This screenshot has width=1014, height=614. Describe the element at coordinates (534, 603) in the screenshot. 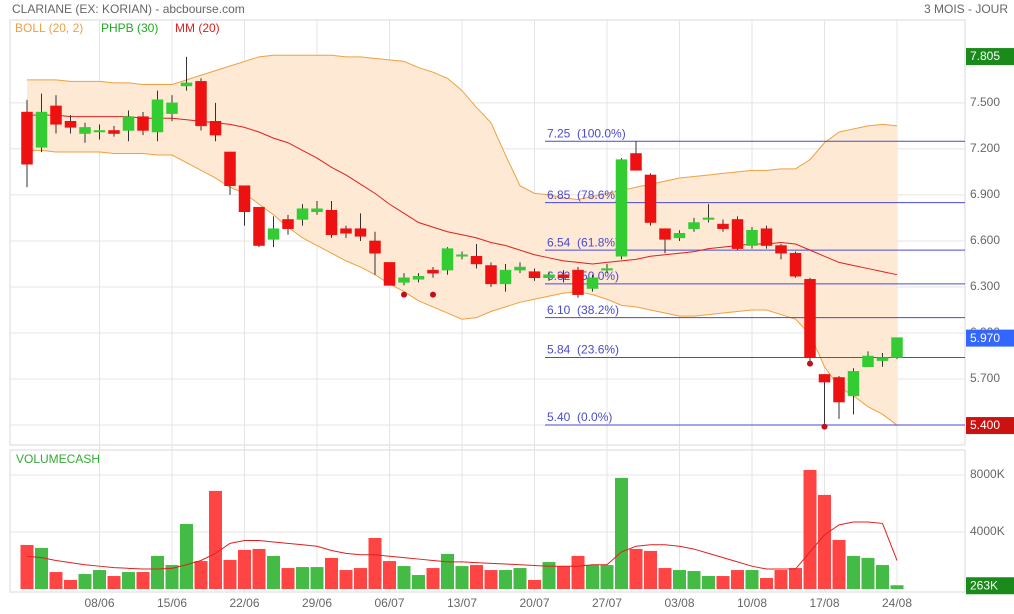

I see `x-tick-label: 20/07` at that location.